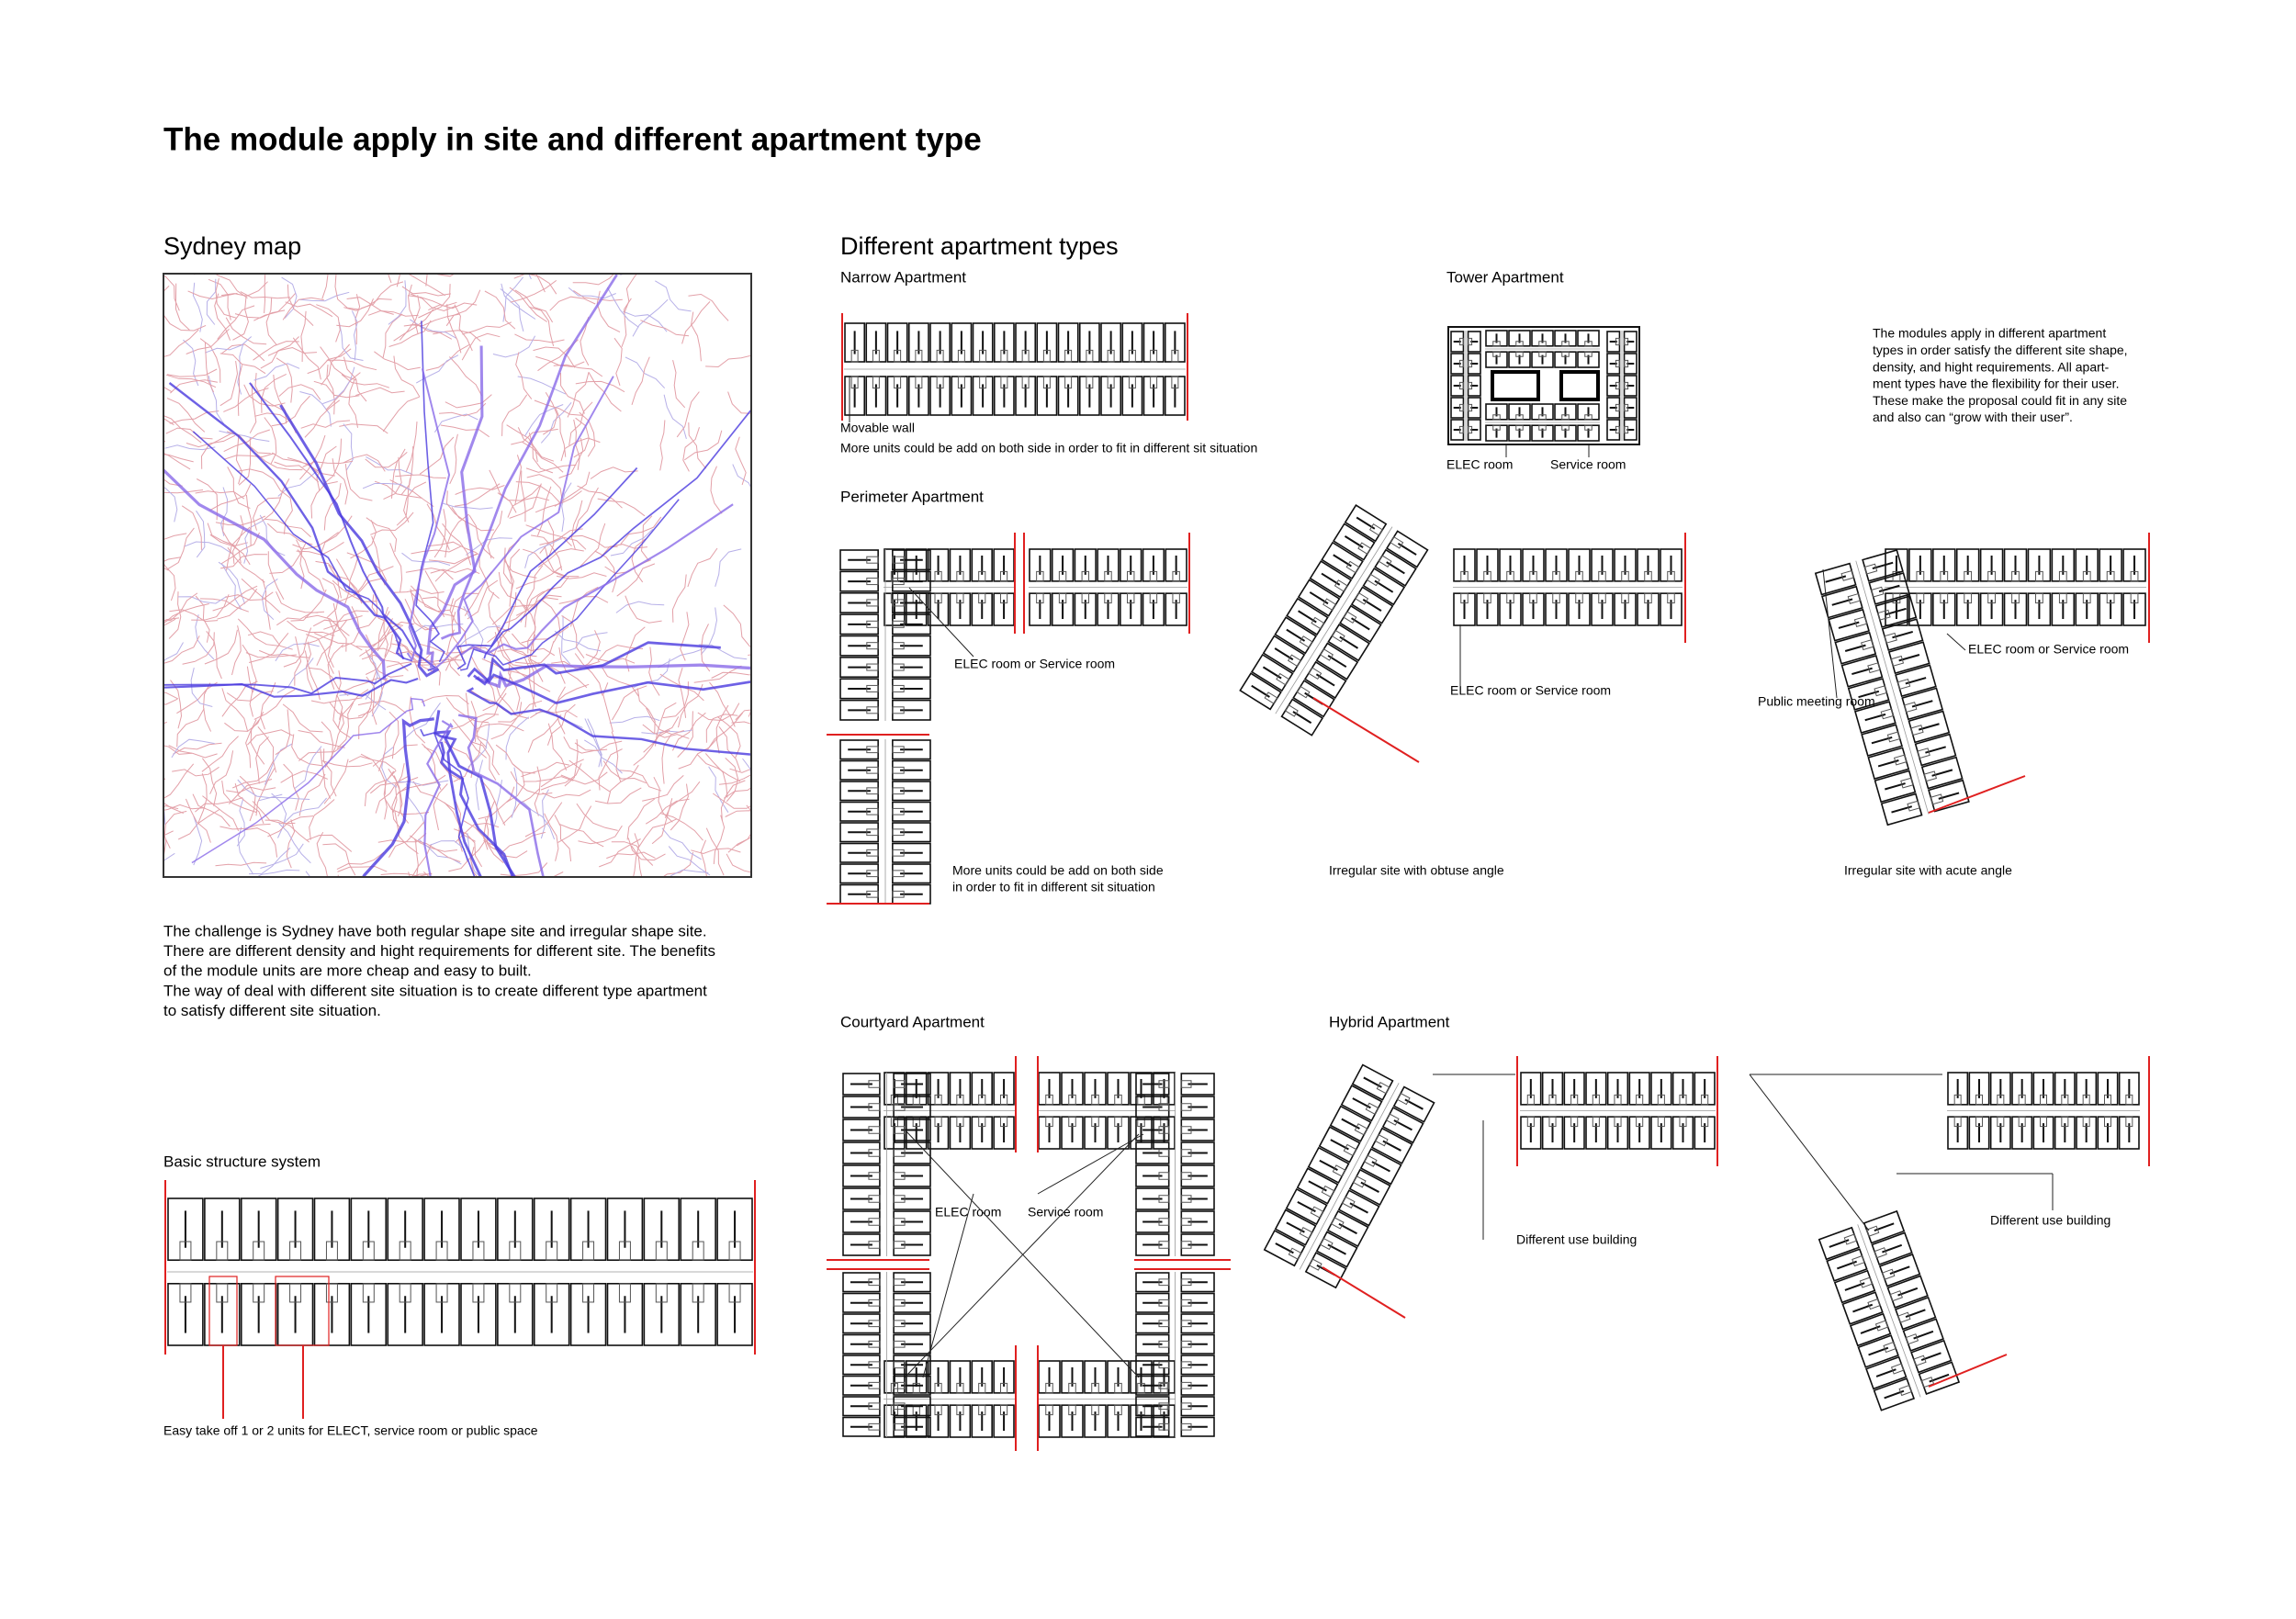  I want to click on text-line: and also can “grow with their user”., so click(1973, 417).